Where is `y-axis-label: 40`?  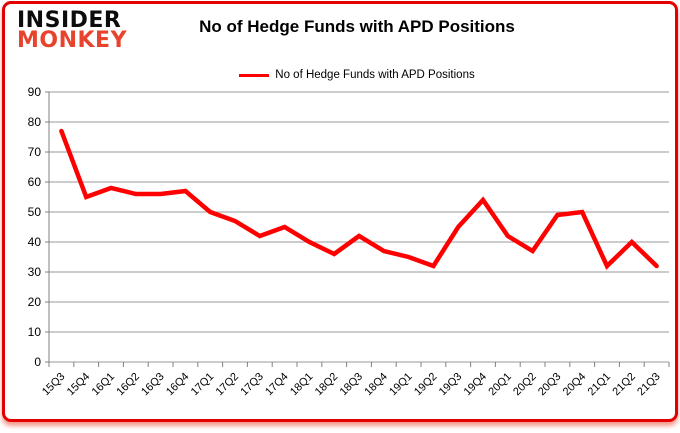 y-axis-label: 40 is located at coordinates (35, 242).